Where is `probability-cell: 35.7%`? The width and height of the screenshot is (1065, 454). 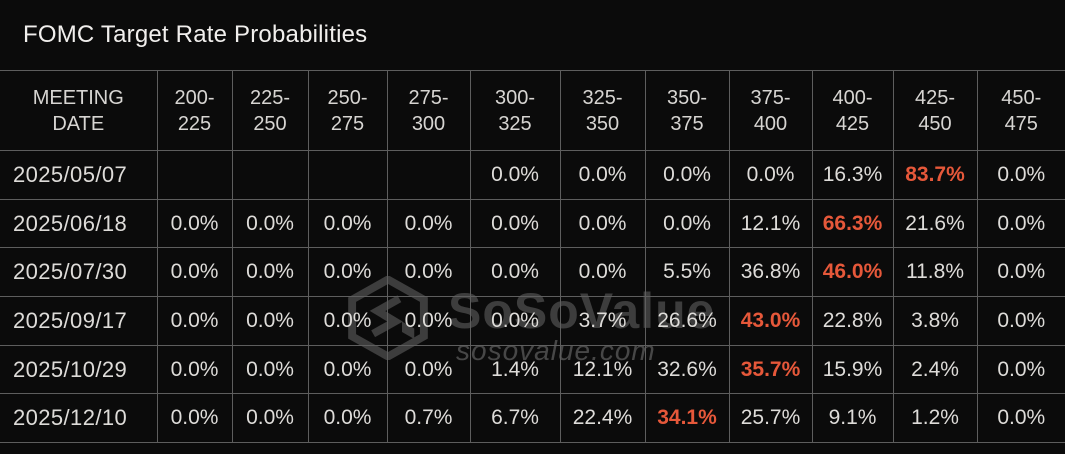 probability-cell: 35.7% is located at coordinates (770, 369).